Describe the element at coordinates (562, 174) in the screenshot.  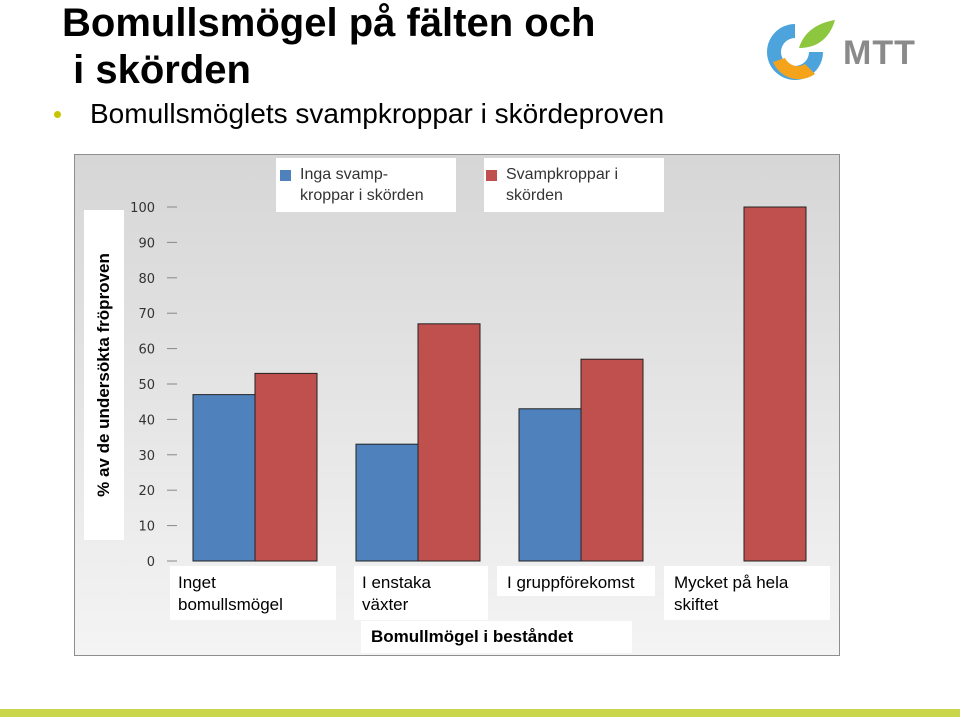
I see `legend-label-red-1: Svampkroppar i` at that location.